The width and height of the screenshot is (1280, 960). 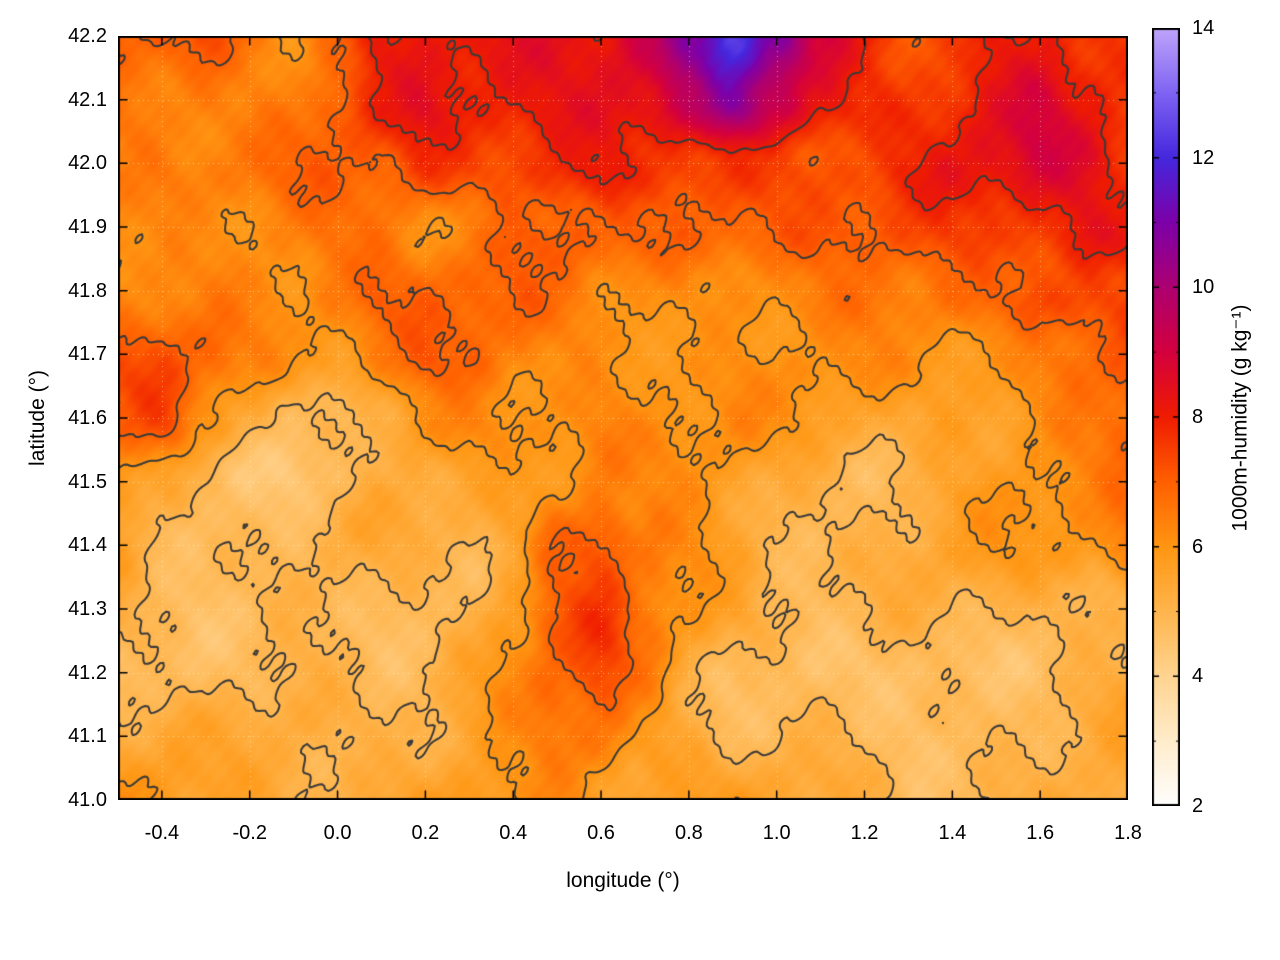 I want to click on colorbar-tick-label: 4, so click(x=1198, y=676).